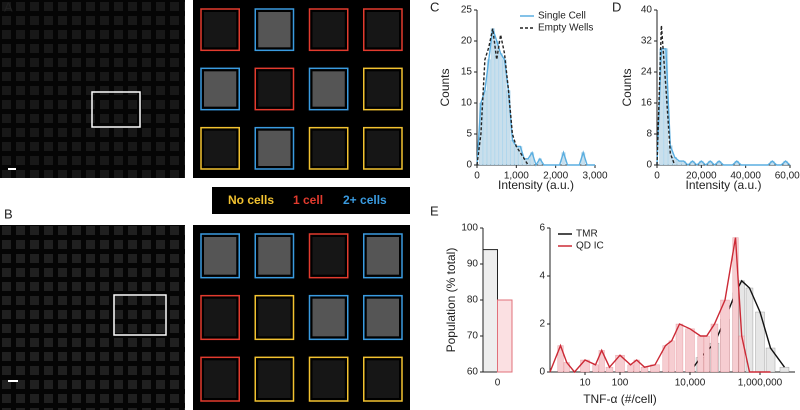 This screenshot has height=410, width=800. I want to click on y-tick-label: 32, so click(647, 41).